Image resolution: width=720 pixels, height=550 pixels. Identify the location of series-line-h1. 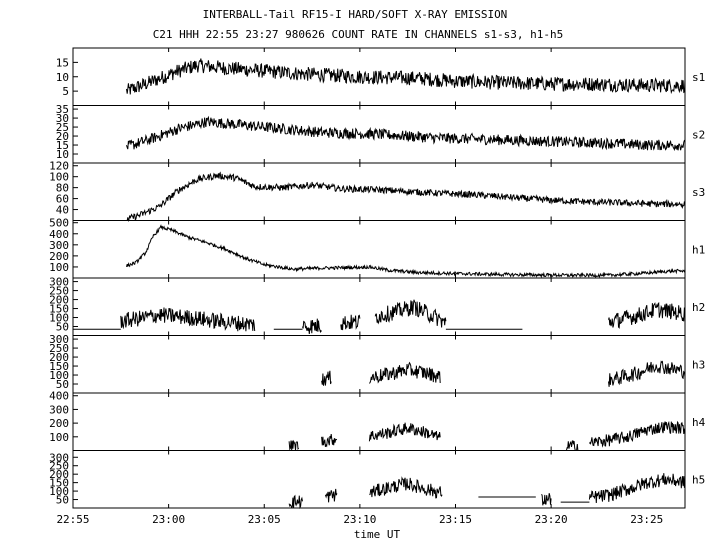
(406, 251).